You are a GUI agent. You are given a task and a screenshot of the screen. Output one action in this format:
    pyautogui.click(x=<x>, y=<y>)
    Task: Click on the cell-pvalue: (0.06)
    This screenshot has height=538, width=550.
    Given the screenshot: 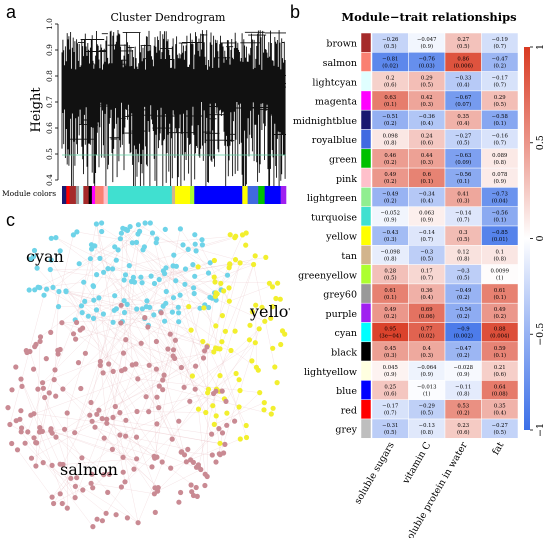 What is the action you would take?
    pyautogui.click(x=427, y=316)
    